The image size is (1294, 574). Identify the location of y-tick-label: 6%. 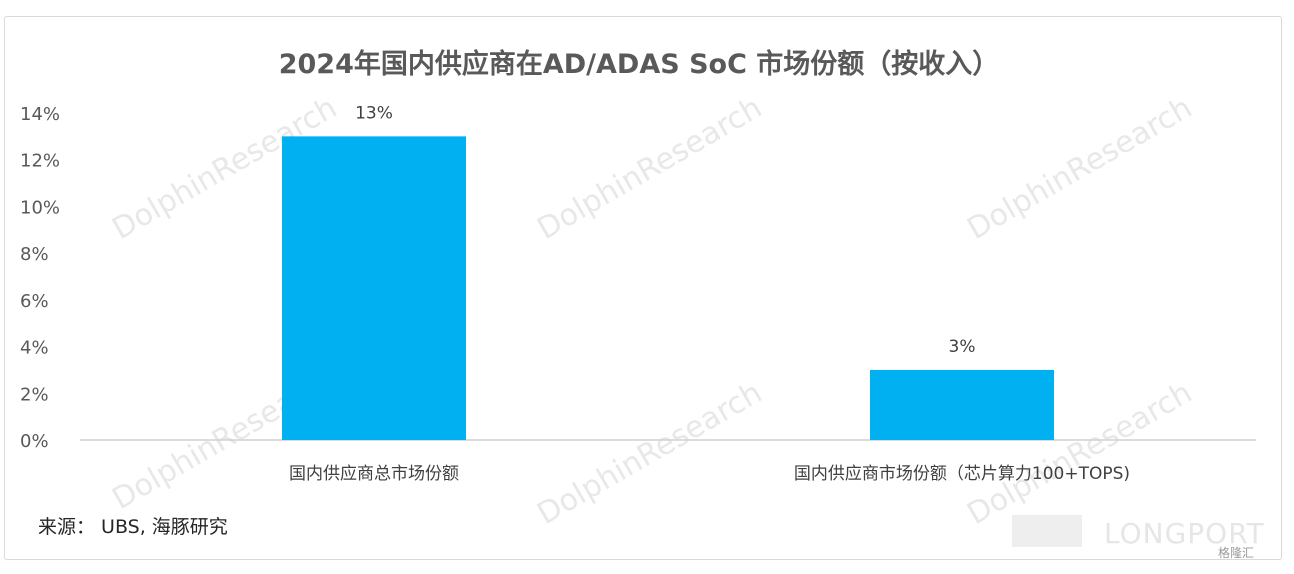
(34, 301).